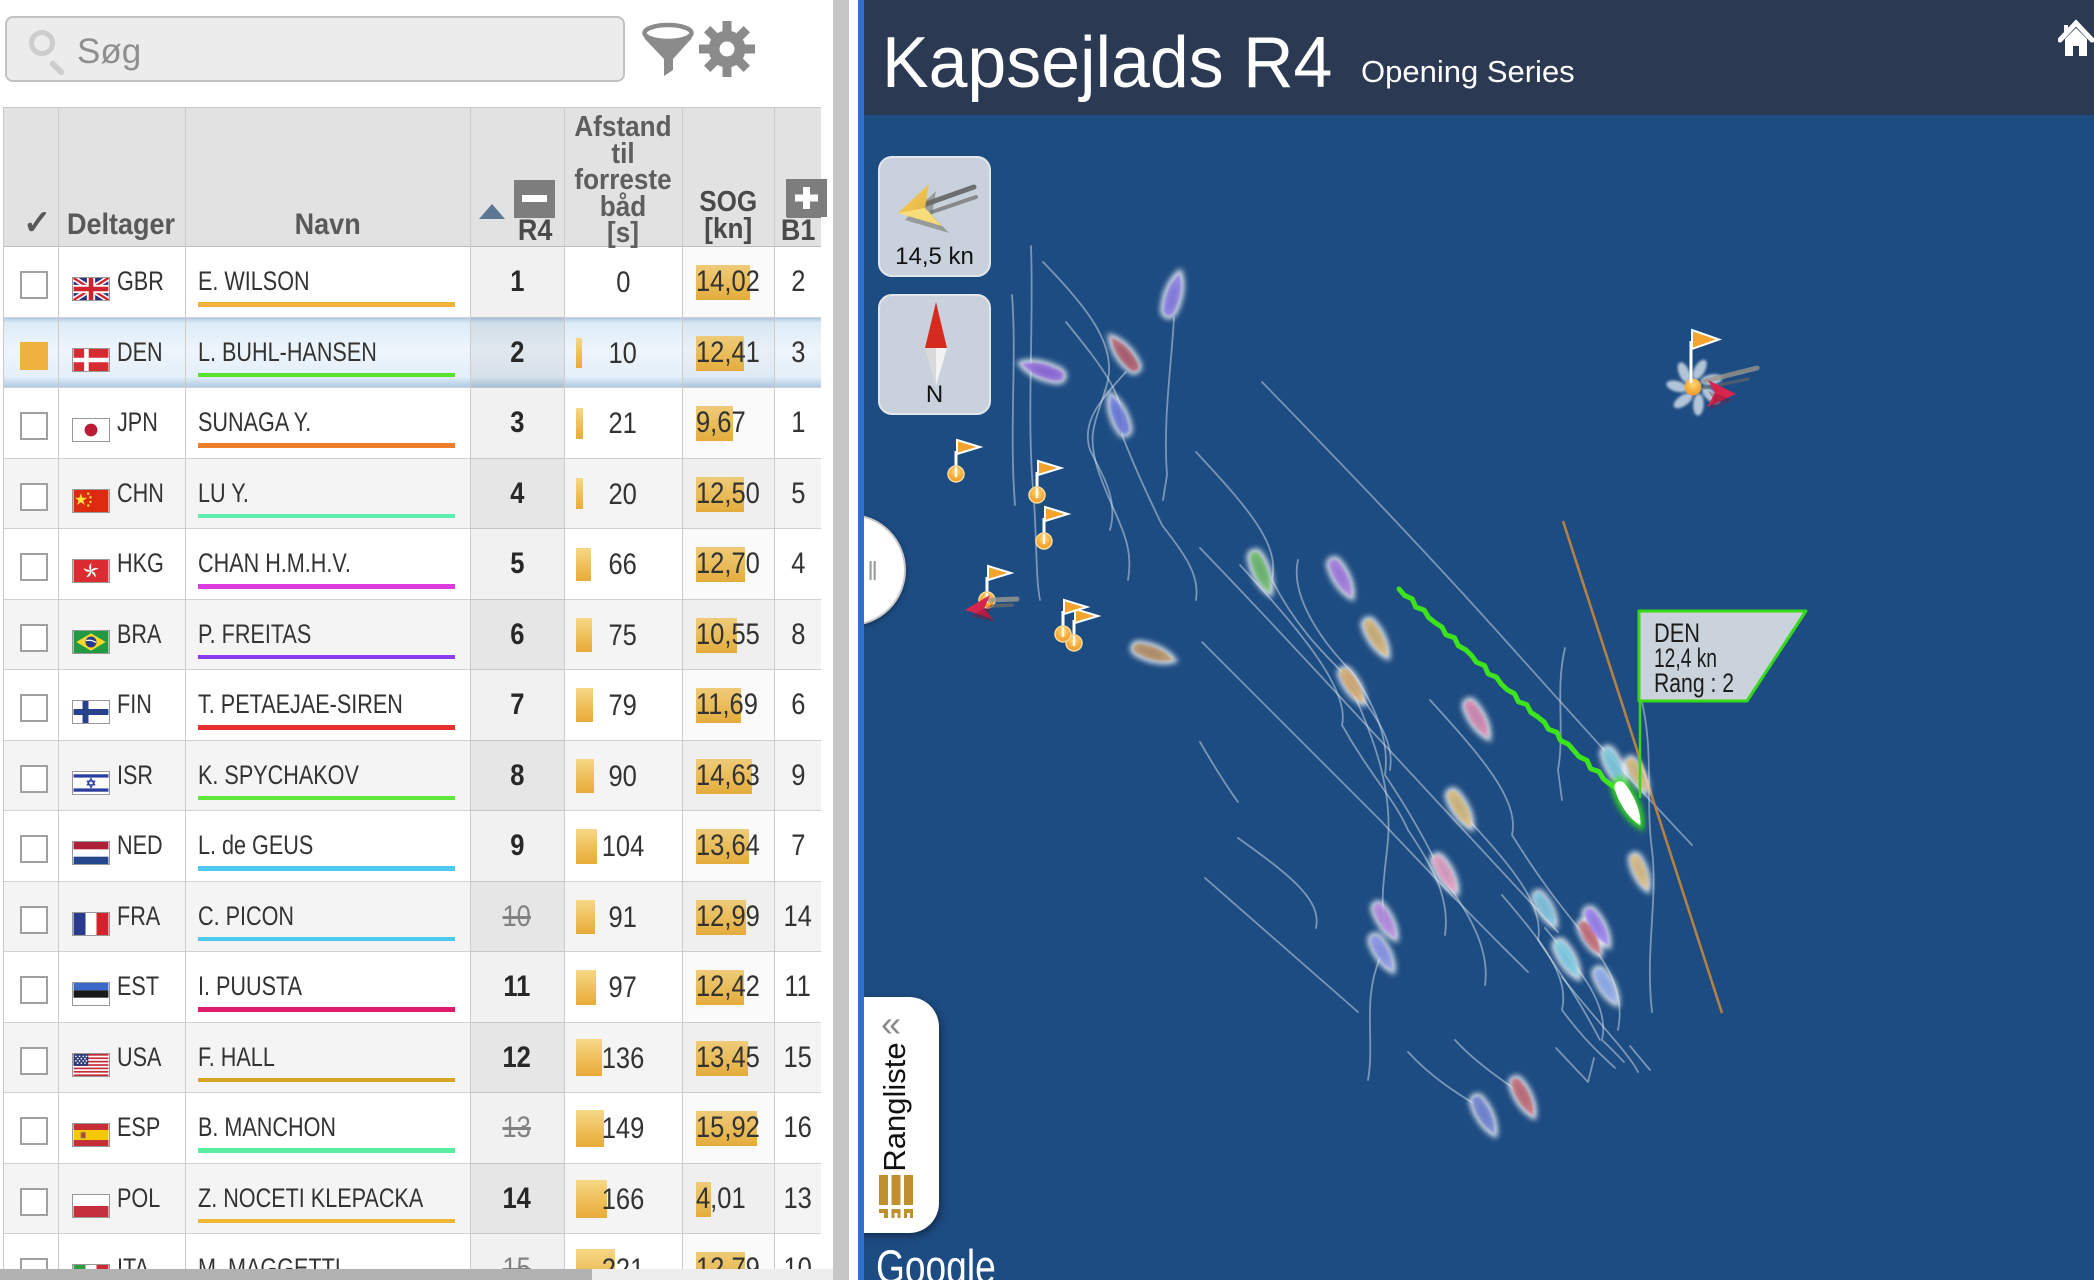  Describe the element at coordinates (1685, 658) in the screenshot. I see `svg-text: 12,4 kn` at that location.